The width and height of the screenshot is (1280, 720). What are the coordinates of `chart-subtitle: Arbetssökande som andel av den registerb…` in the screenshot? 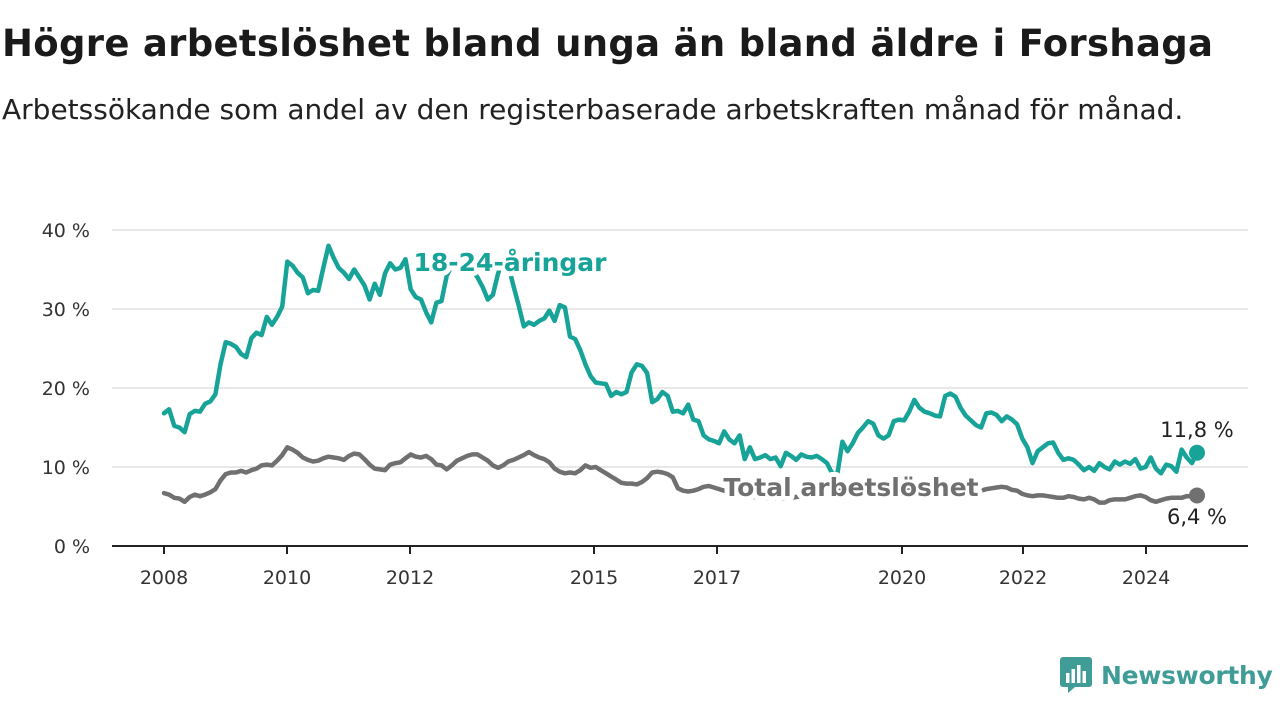 It's located at (593, 109).